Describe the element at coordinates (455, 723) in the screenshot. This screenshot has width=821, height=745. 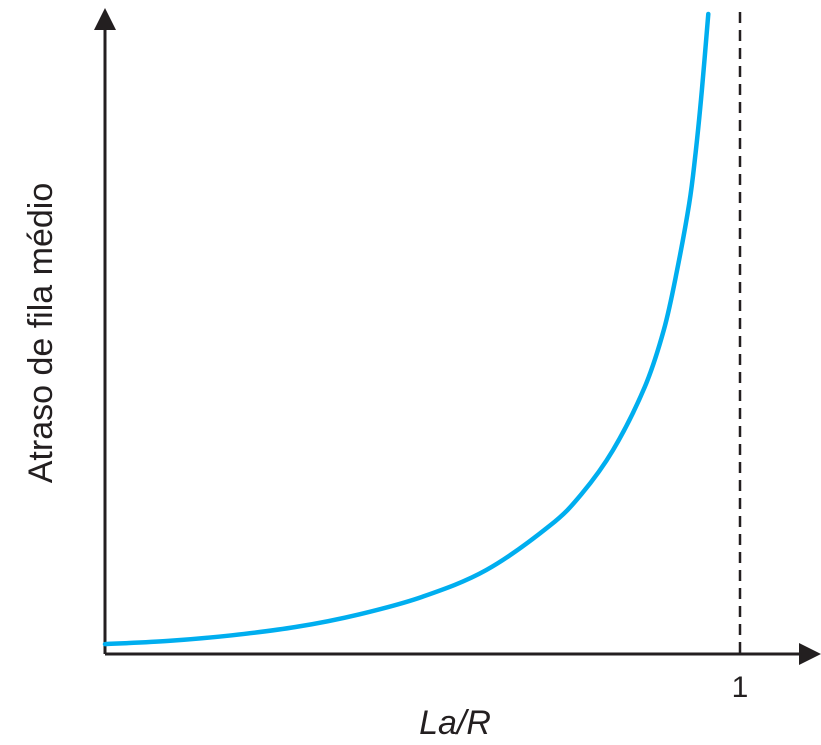
I see `x-axis-title: La/R` at that location.